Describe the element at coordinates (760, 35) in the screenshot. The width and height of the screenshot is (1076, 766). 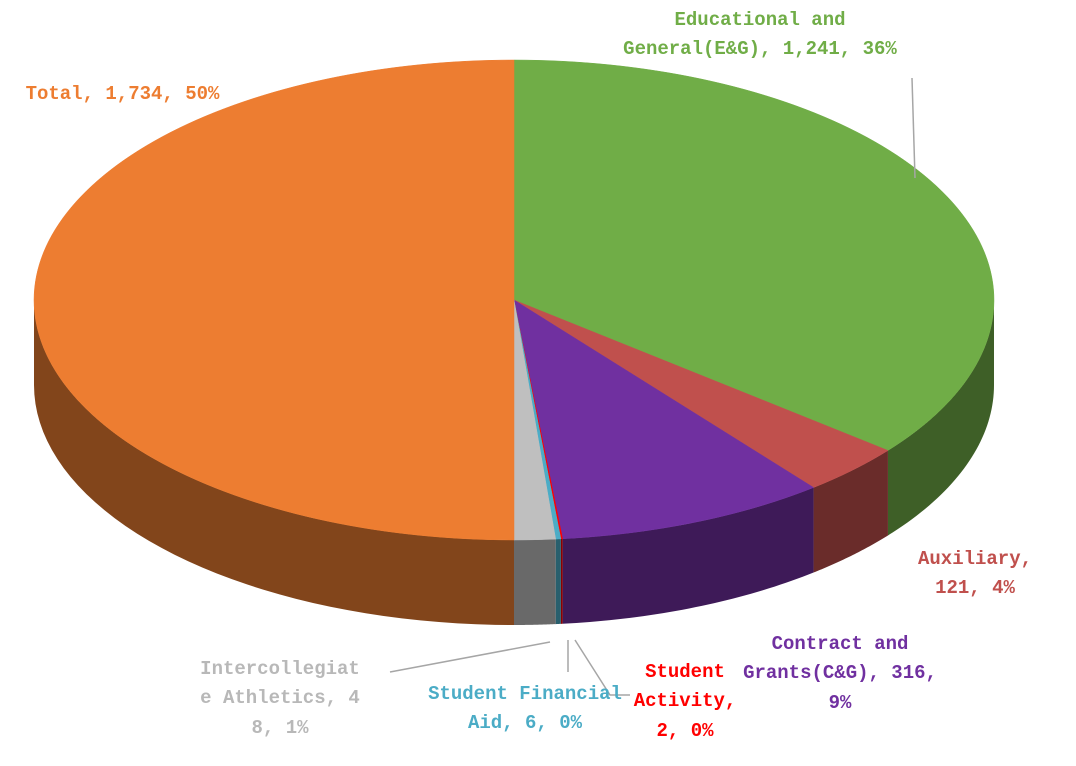
I see `data-label: Educational and General(E&G), 1,241, 36%` at that location.